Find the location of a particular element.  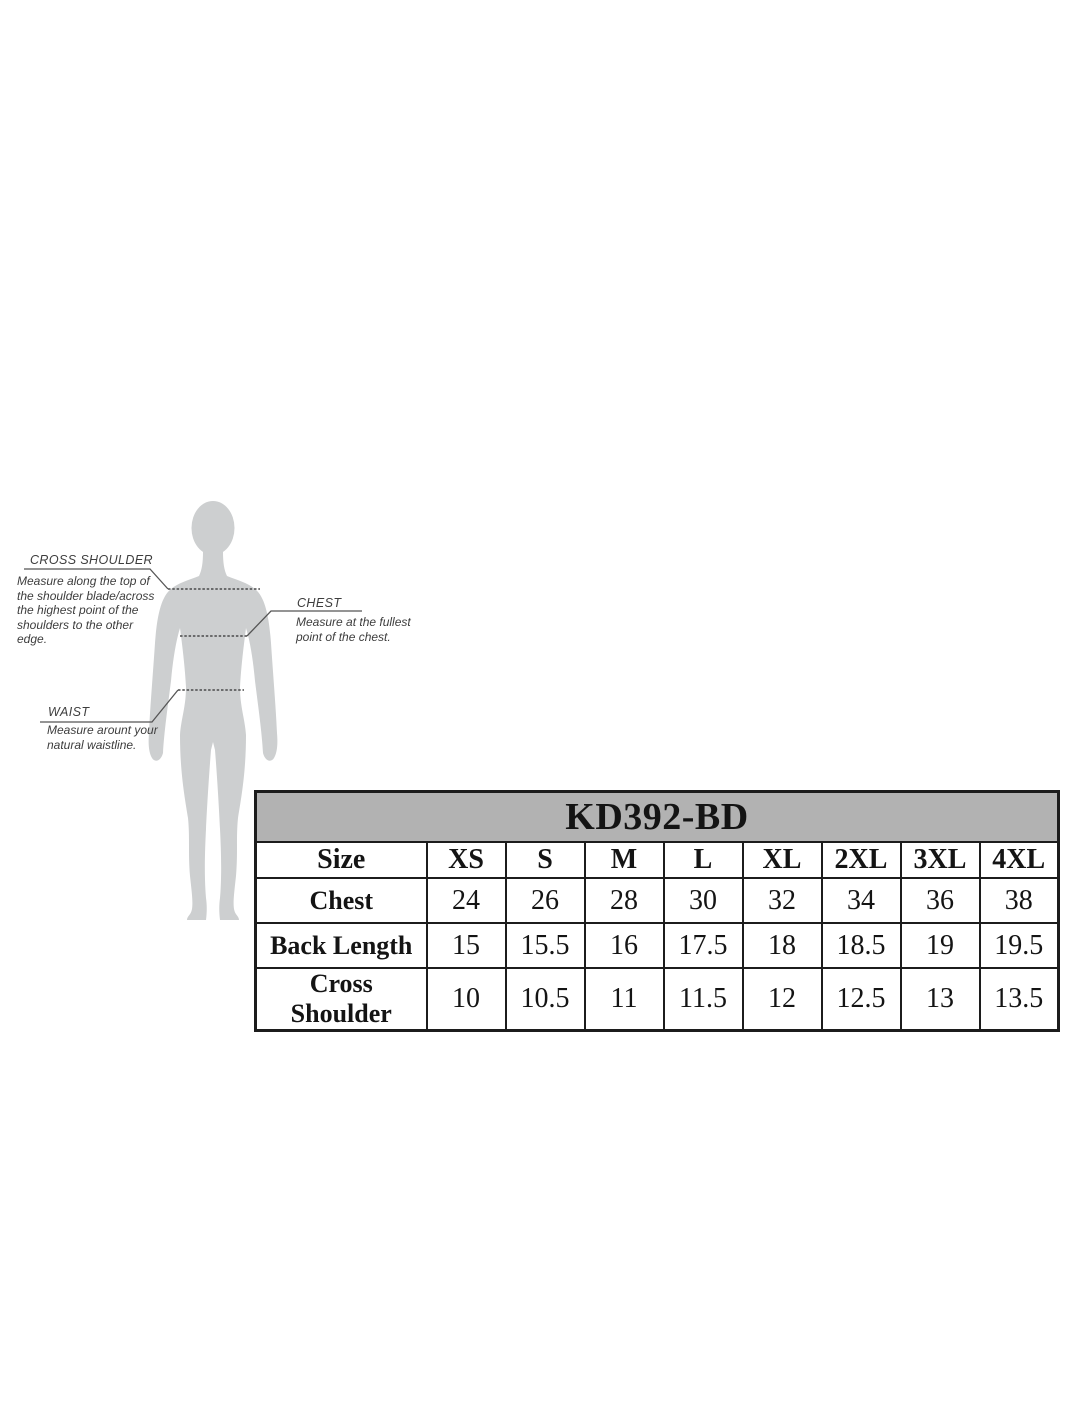

product-code-title: KD392-BD is located at coordinates (657, 816).